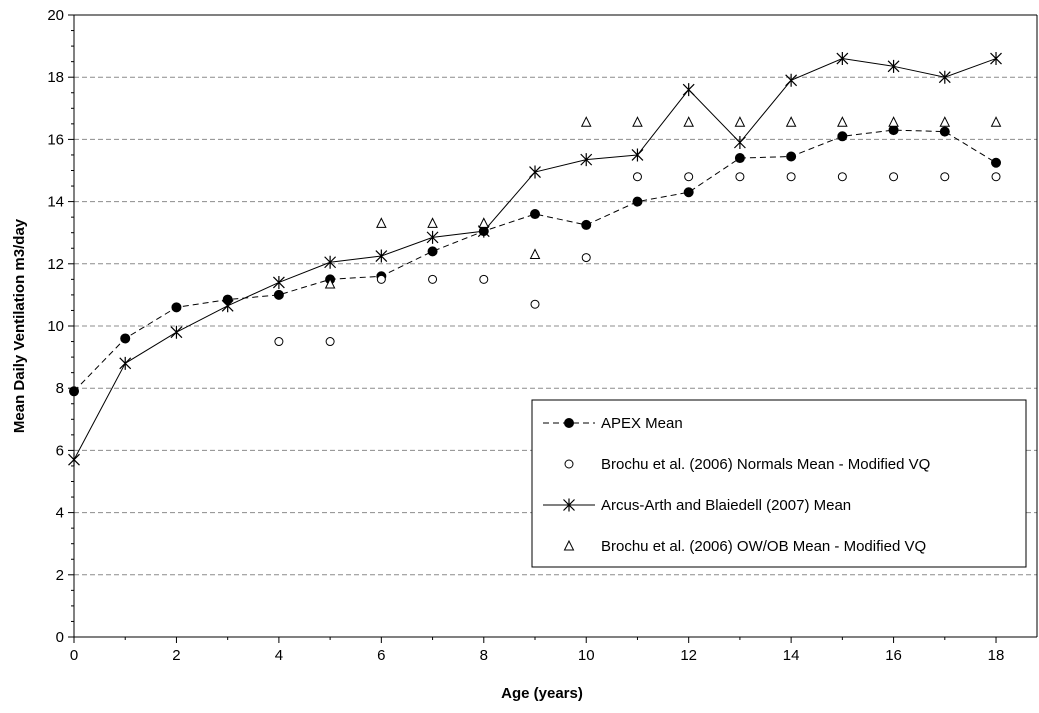 Image resolution: width=1039 pixels, height=713 pixels. Describe the element at coordinates (569, 505) in the screenshot. I see `legend-marker-arcus-arth` at that location.